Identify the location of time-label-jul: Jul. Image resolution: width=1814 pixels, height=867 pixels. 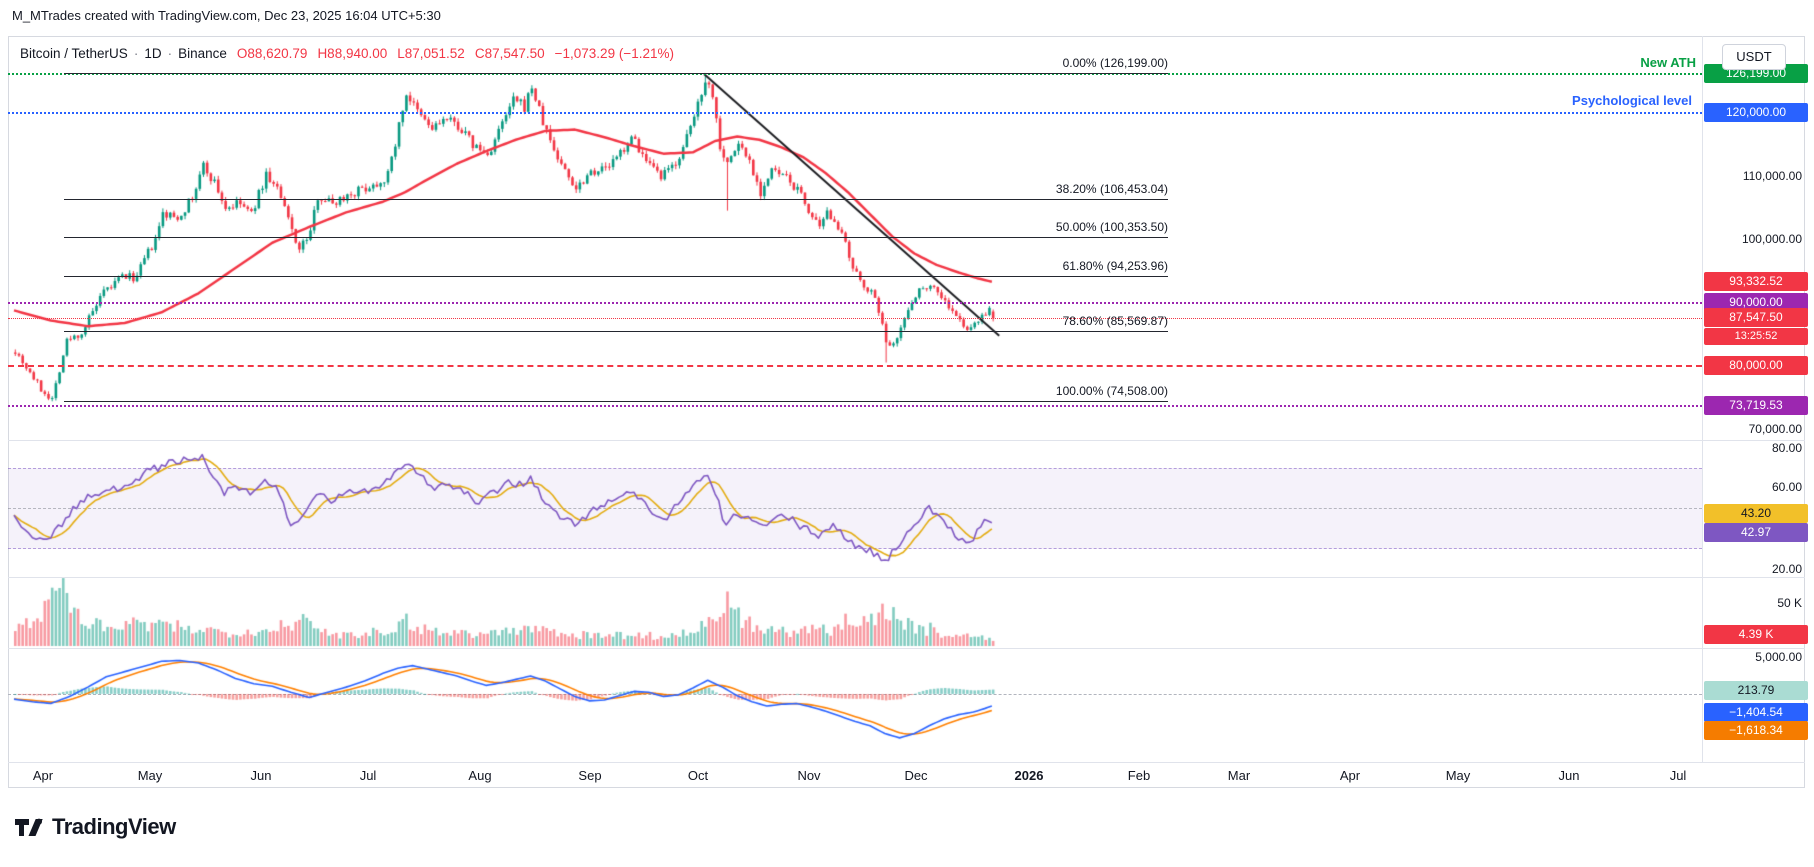
(368, 775).